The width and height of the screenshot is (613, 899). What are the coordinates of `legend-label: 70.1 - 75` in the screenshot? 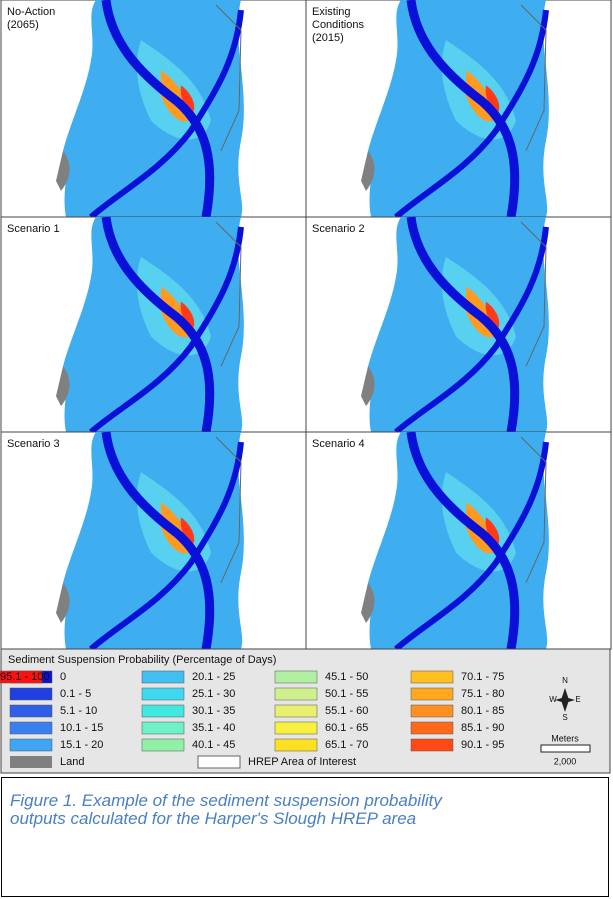 It's located at (482, 677).